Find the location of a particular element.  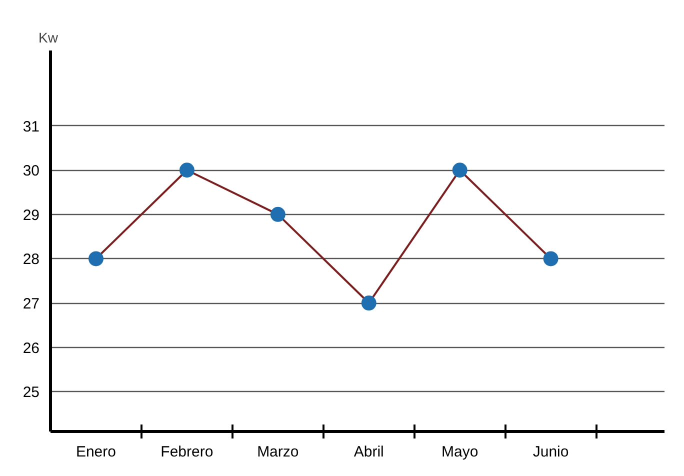

x-tick-label: Abril is located at coordinates (369, 452).